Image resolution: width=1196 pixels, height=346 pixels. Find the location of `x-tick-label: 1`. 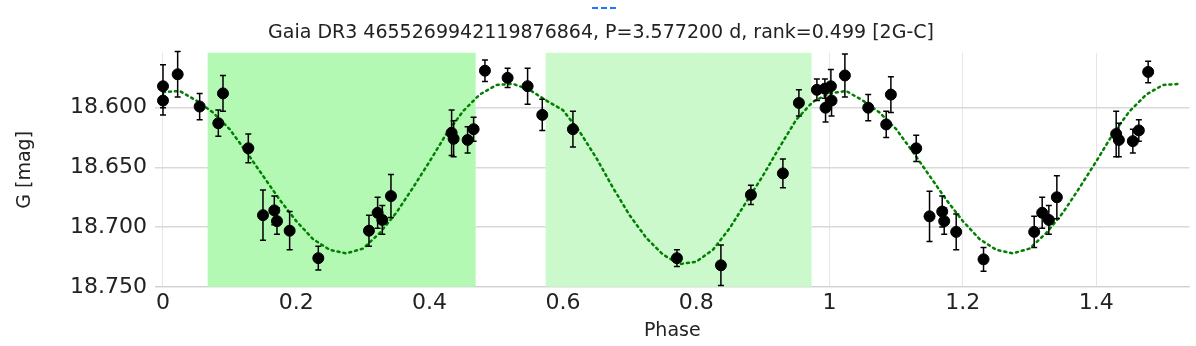

x-tick-label: 1 is located at coordinates (829, 301).